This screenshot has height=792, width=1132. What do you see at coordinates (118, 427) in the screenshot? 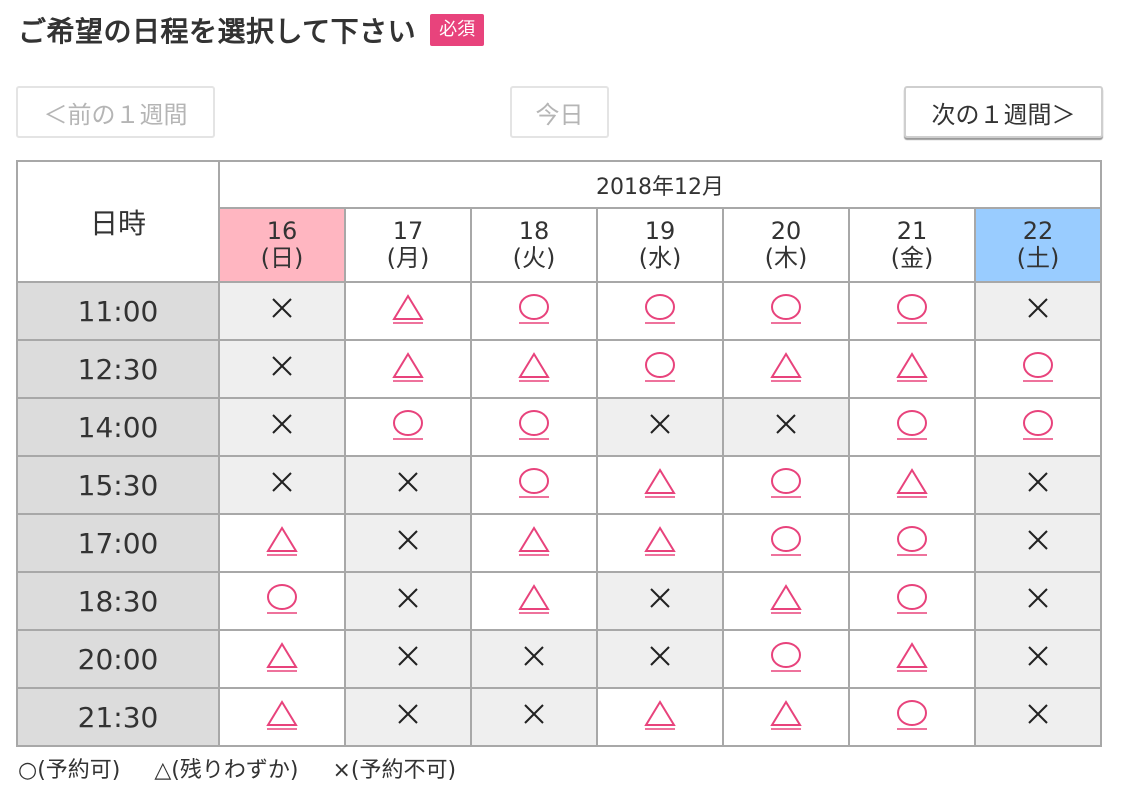
I see `time-label: 14:00` at bounding box center [118, 427].